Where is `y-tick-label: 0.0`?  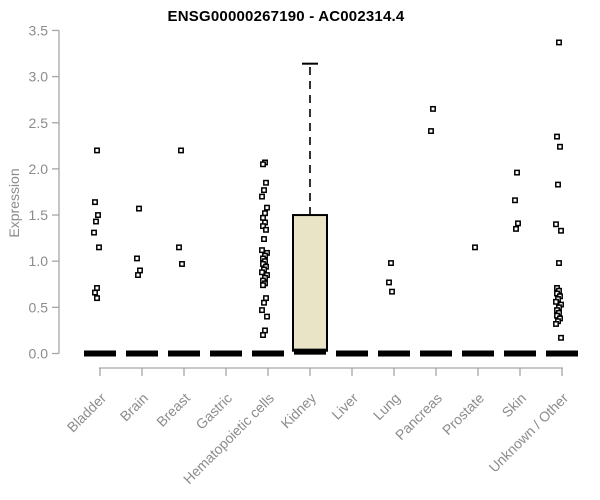
y-tick-label: 0.0 is located at coordinates (39, 354).